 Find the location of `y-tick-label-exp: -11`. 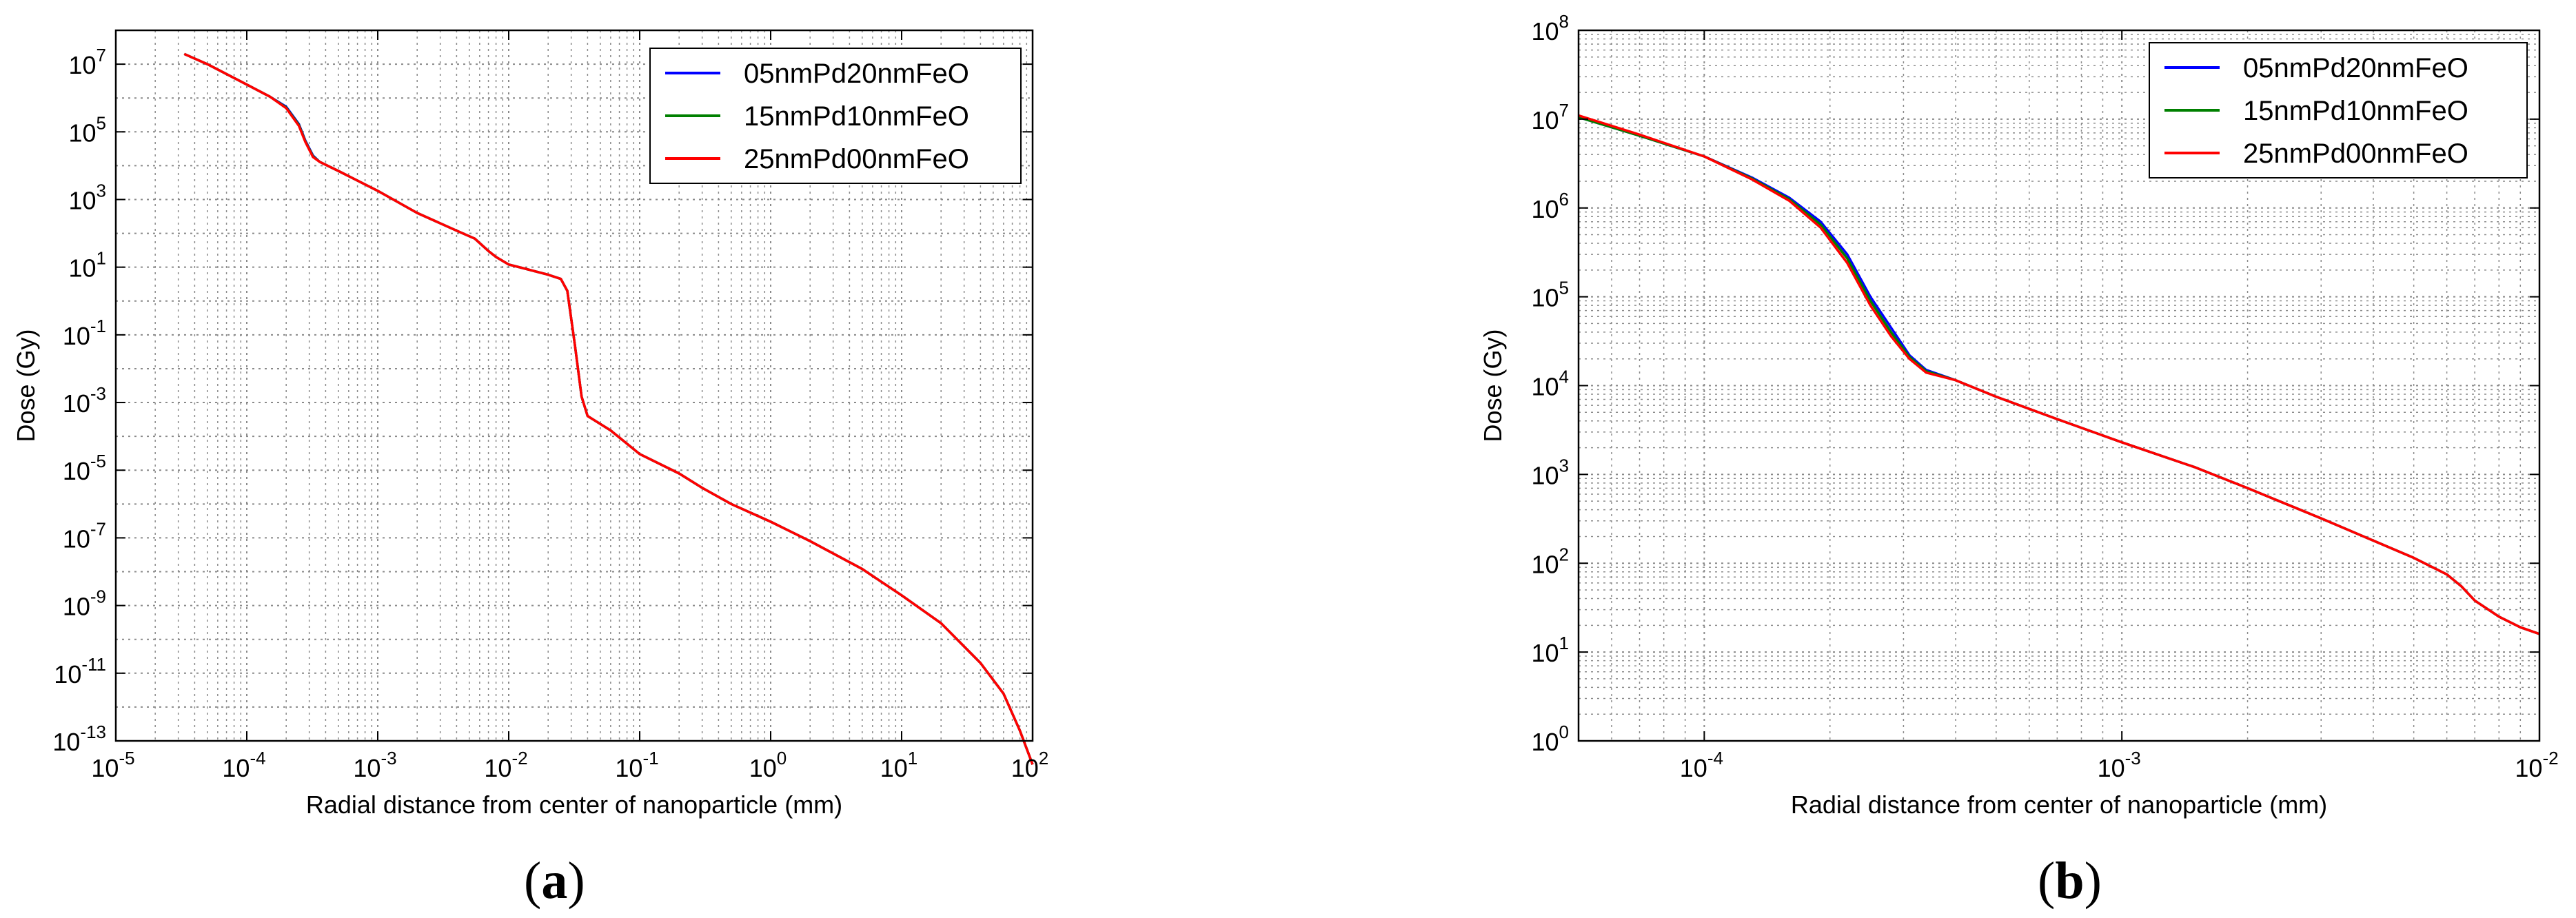

y-tick-label-exp: -11 is located at coordinates (93, 664).